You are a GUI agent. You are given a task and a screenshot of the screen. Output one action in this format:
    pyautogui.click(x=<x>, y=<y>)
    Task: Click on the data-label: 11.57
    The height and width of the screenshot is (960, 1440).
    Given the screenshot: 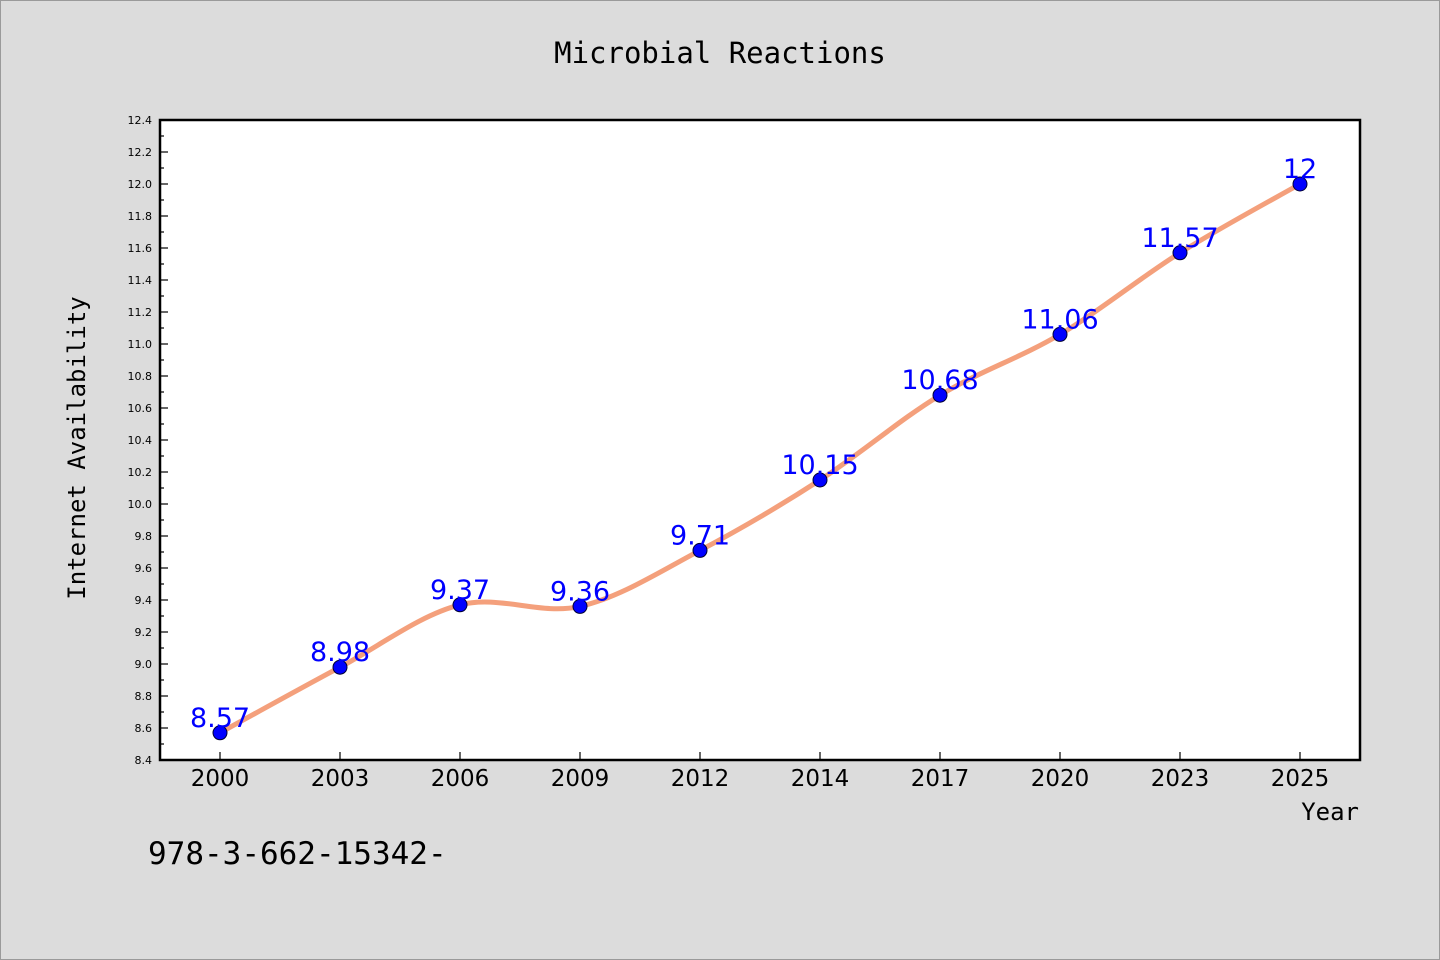 What is the action you would take?
    pyautogui.click(x=1179, y=238)
    